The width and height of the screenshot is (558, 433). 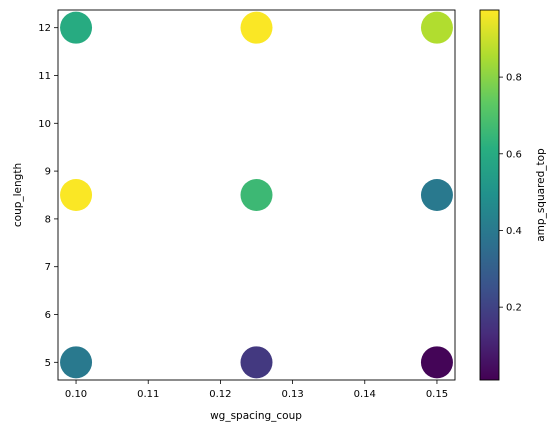 I want to click on x-tick-label-1: 0.11, so click(x=148, y=394).